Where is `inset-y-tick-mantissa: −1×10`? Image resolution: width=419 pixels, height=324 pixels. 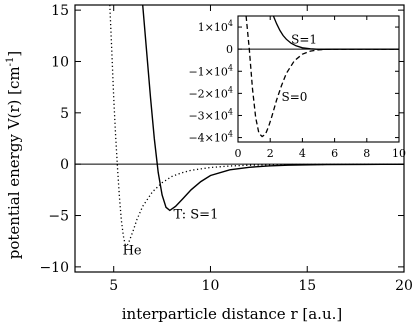 inset-y-tick-mantissa: −1×10 is located at coordinates (207, 71).